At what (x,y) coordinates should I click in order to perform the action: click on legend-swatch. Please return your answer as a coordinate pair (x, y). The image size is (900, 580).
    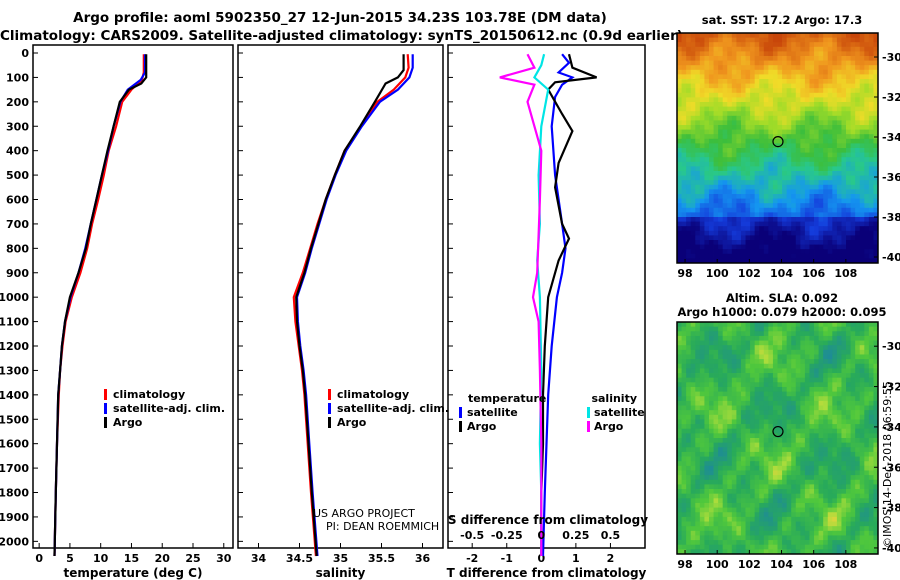
    Looking at the image, I should click on (105, 422).